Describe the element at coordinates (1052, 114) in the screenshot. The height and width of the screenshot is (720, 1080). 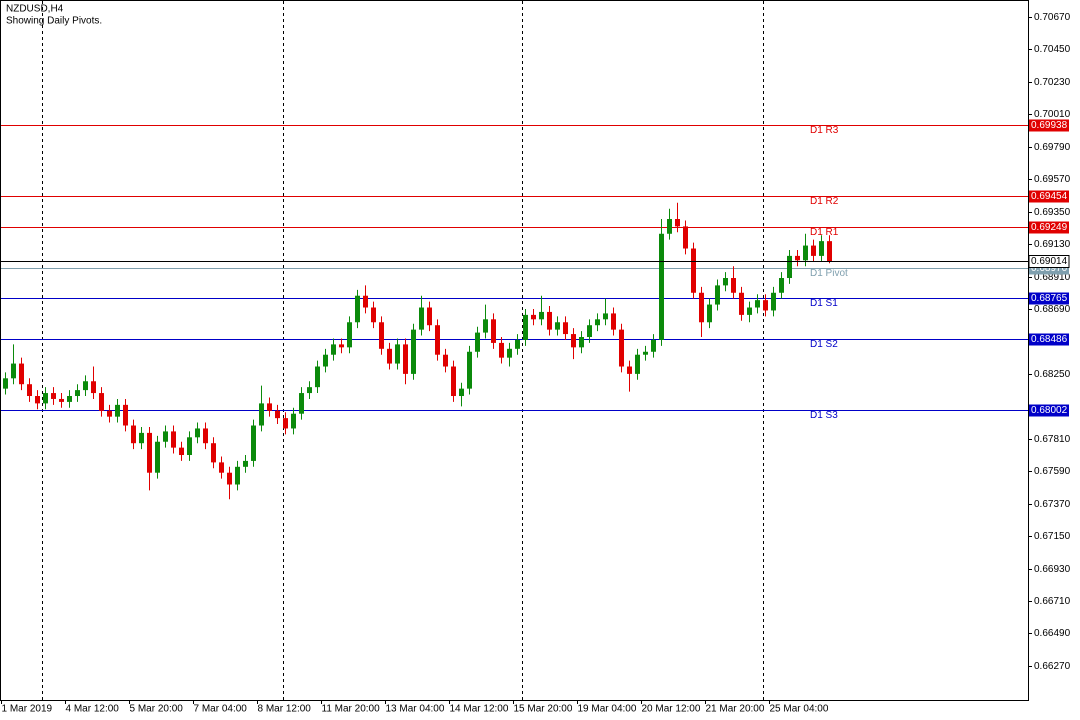
I see `y-tick-label: 0.70010` at that location.